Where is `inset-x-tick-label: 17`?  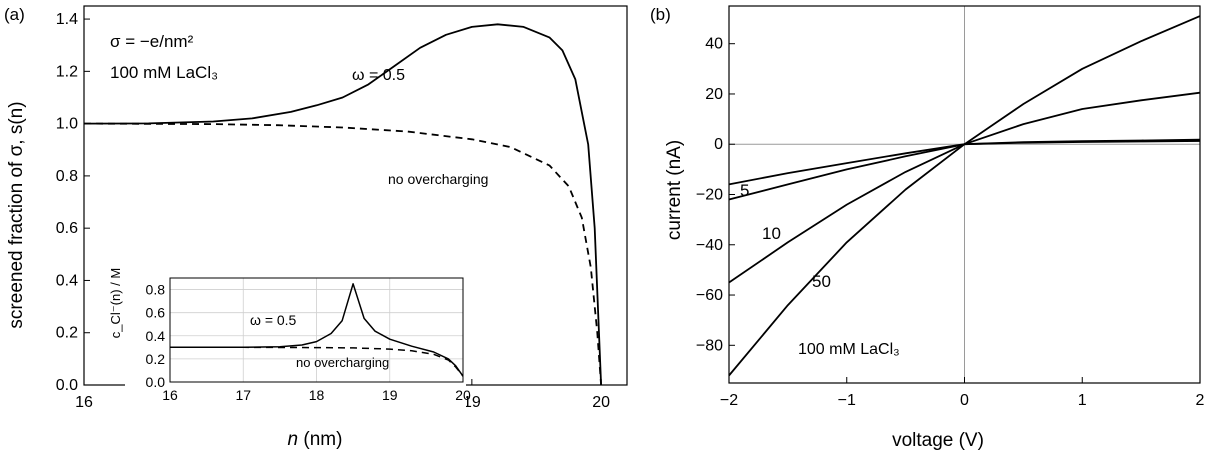
inset-x-tick-label: 17 is located at coordinates (243, 395).